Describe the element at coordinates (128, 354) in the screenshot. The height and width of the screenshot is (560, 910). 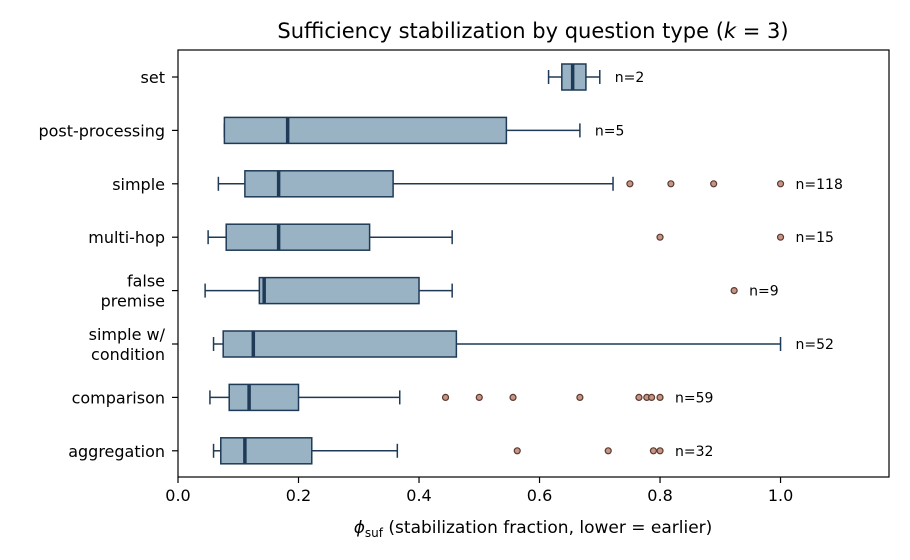
I see `y-tick-label-line: condition` at that location.